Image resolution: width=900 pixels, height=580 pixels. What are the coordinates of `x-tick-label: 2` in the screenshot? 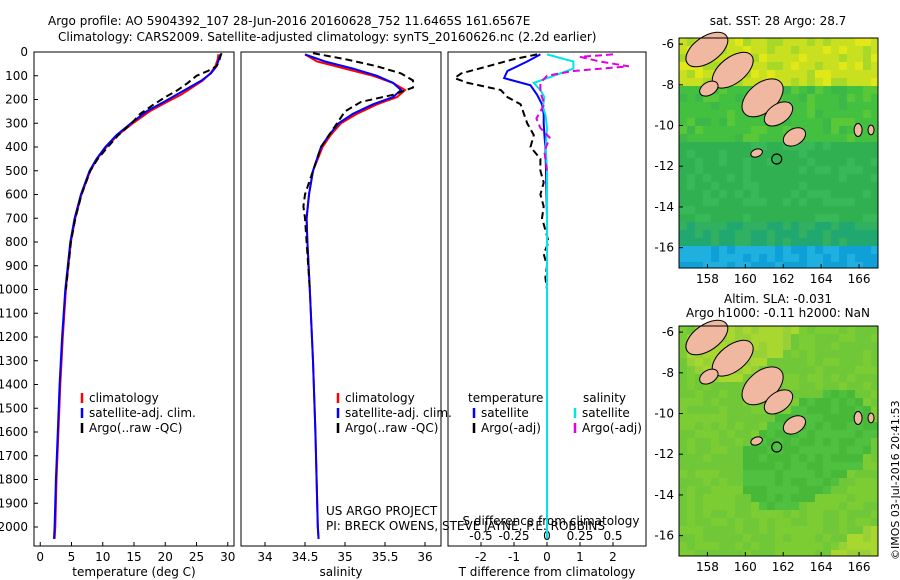 It's located at (613, 557).